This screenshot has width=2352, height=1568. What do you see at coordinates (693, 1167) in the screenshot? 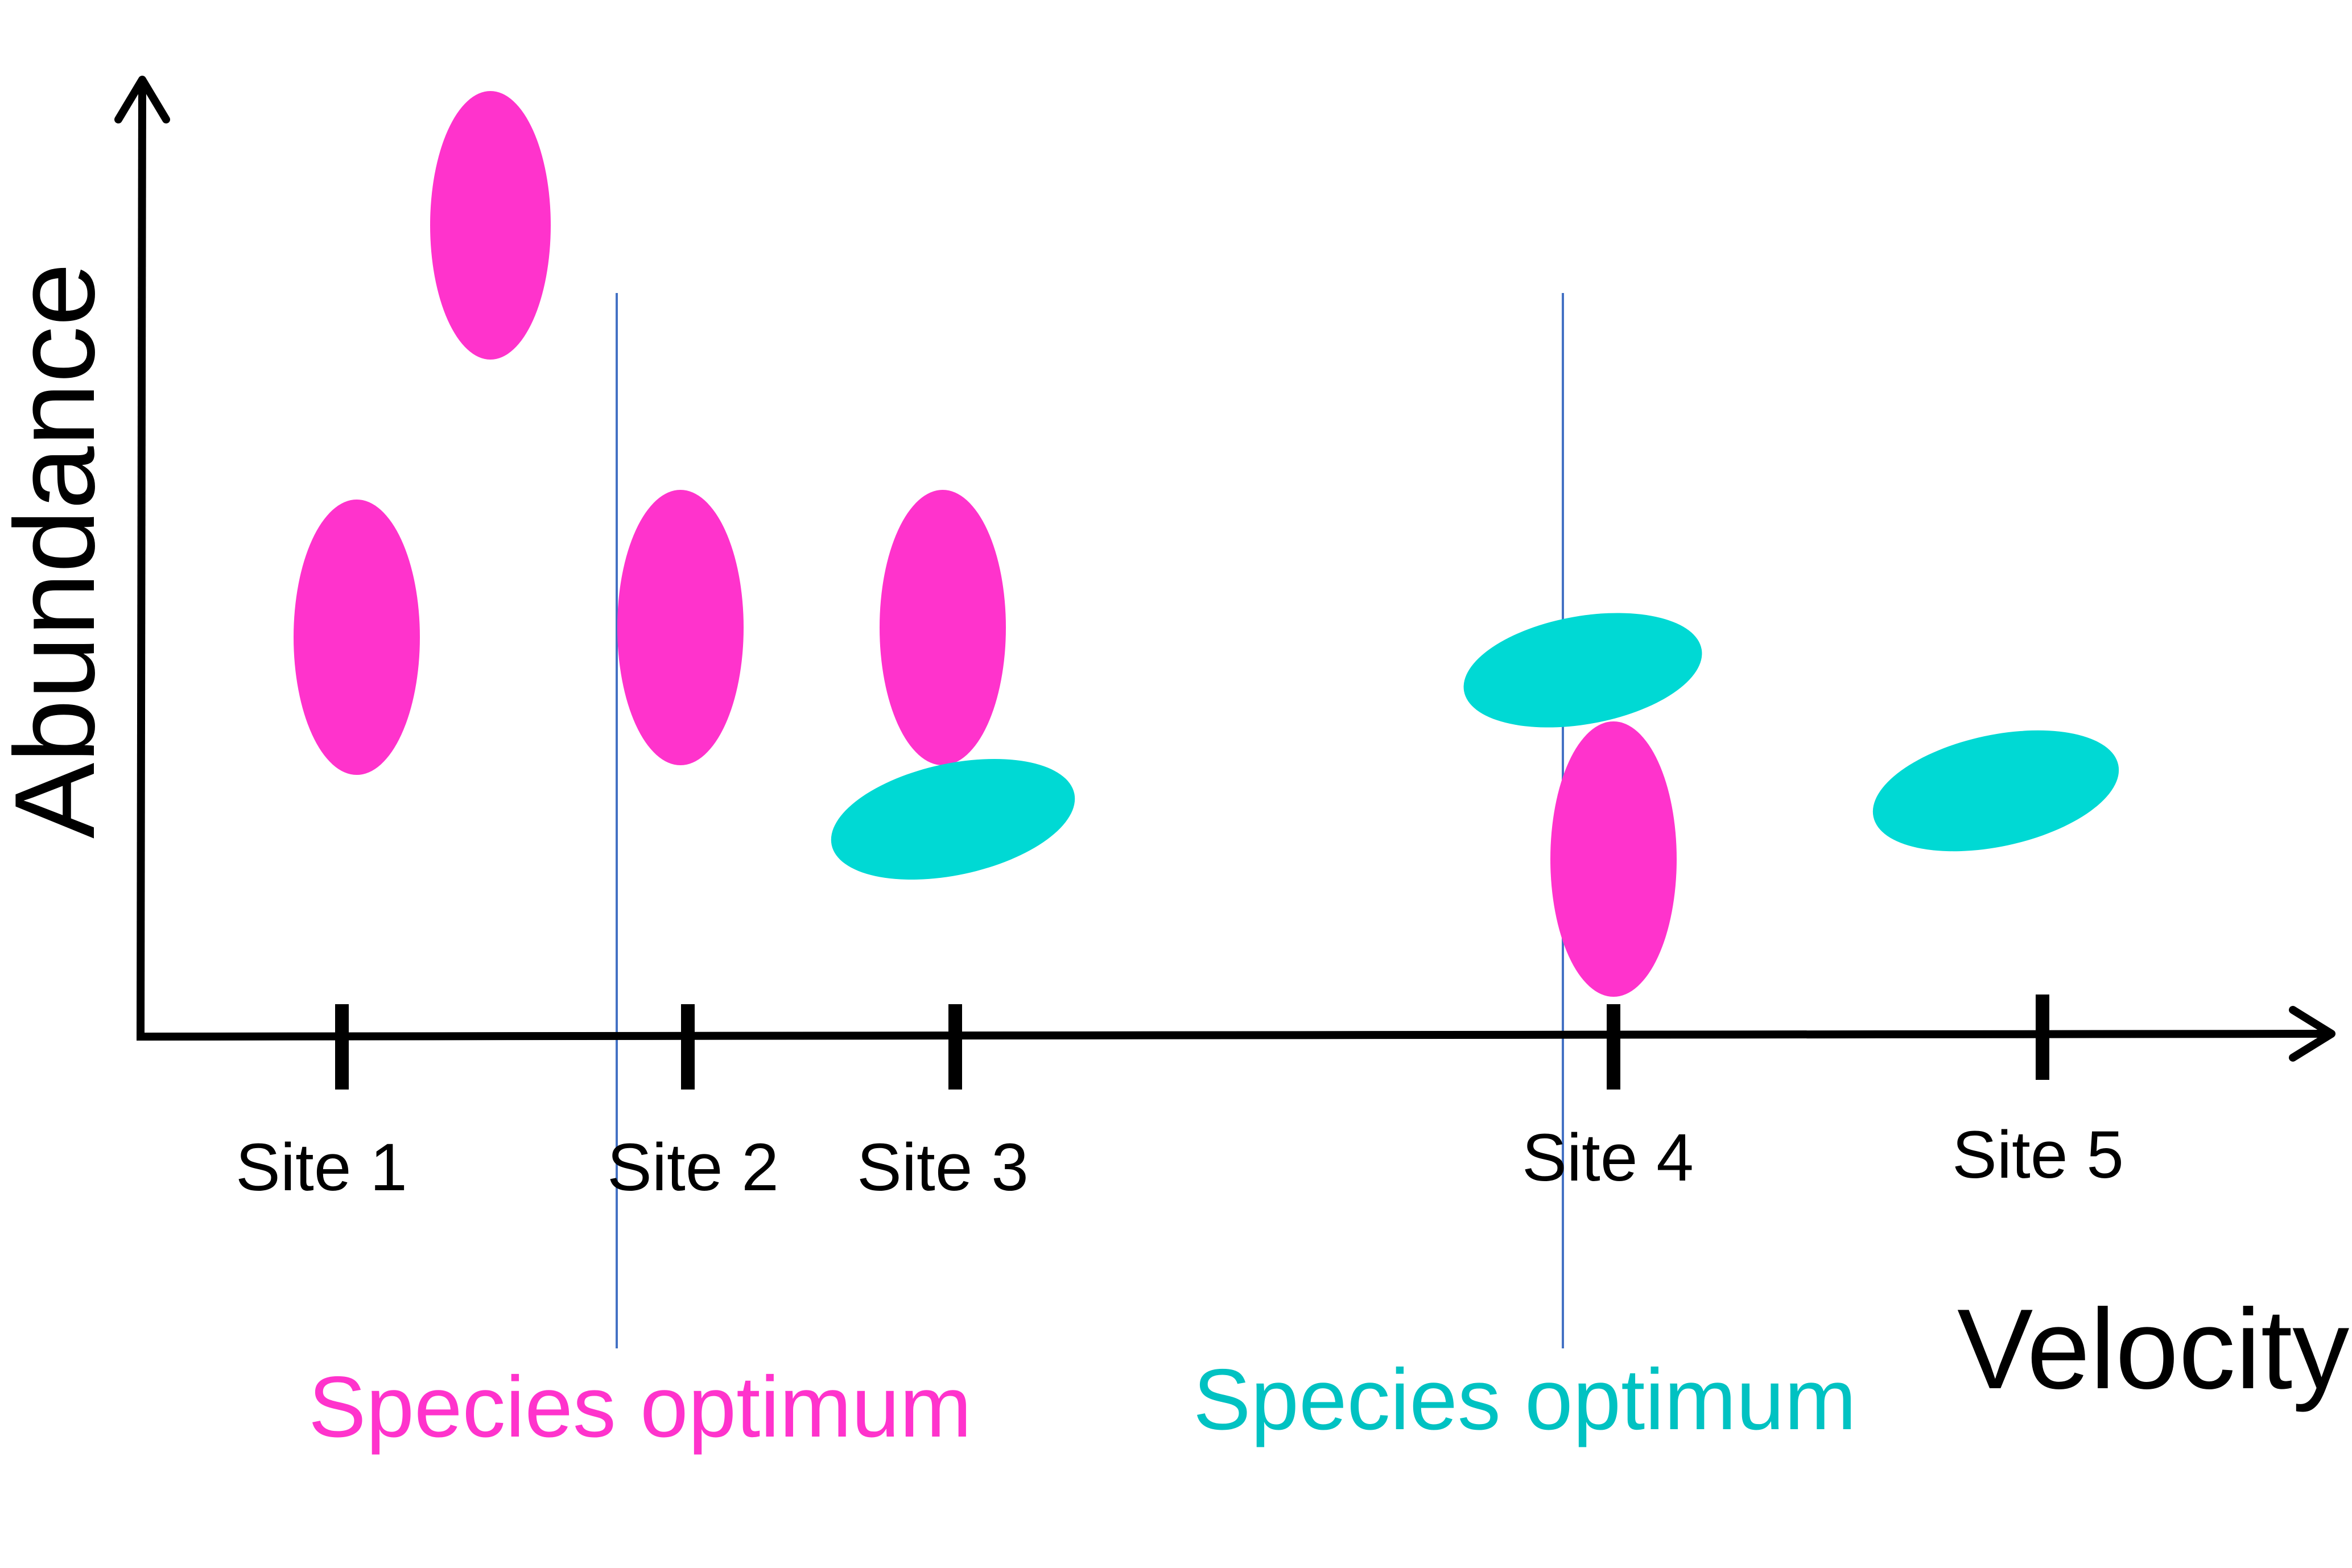
I see `site-label-2: Site 2` at bounding box center [693, 1167].